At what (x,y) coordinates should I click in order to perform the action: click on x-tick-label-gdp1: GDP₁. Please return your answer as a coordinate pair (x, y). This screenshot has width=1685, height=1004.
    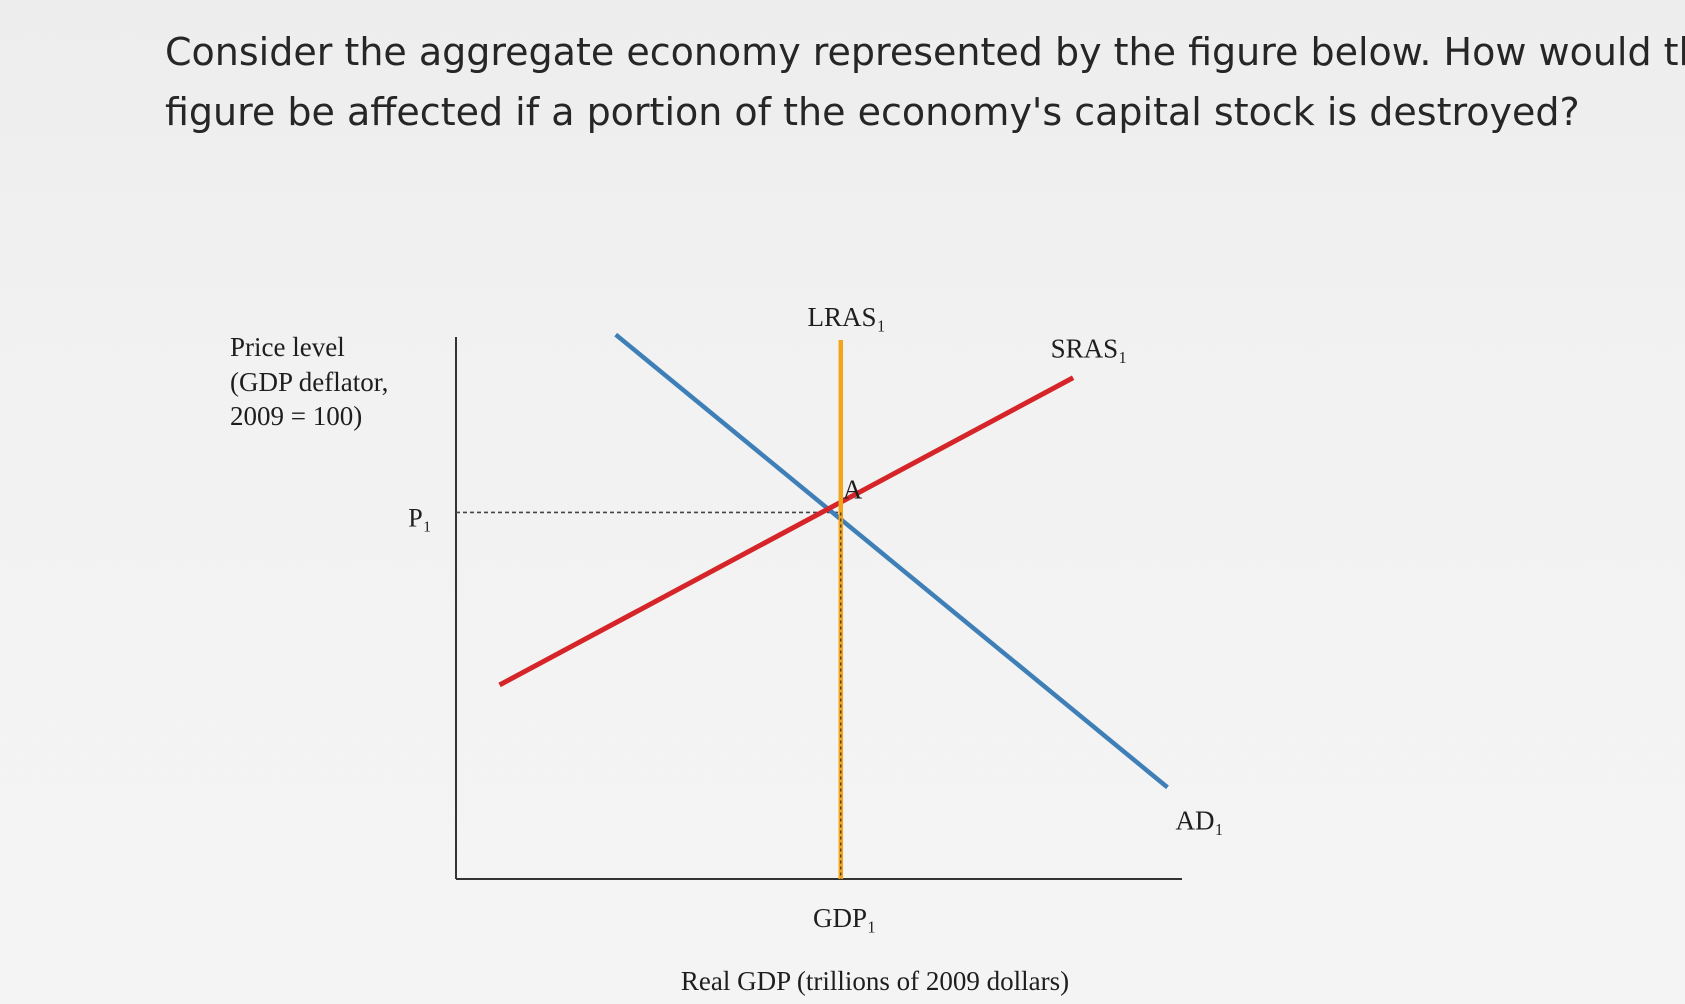
    Looking at the image, I should click on (844, 918).